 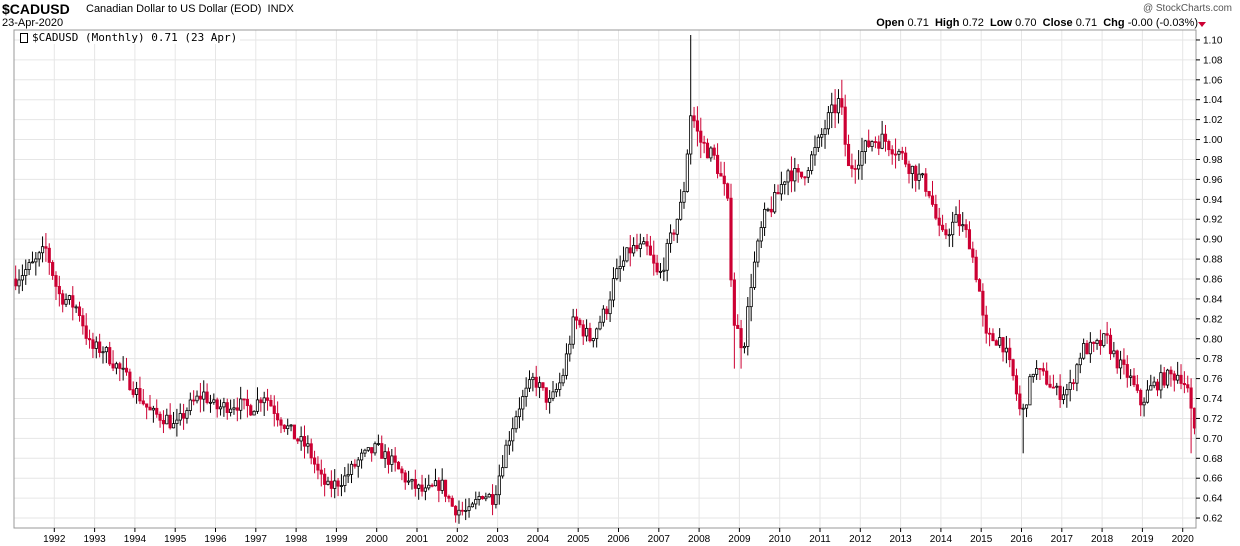 I want to click on x-tick-label: 2012, so click(x=860, y=539).